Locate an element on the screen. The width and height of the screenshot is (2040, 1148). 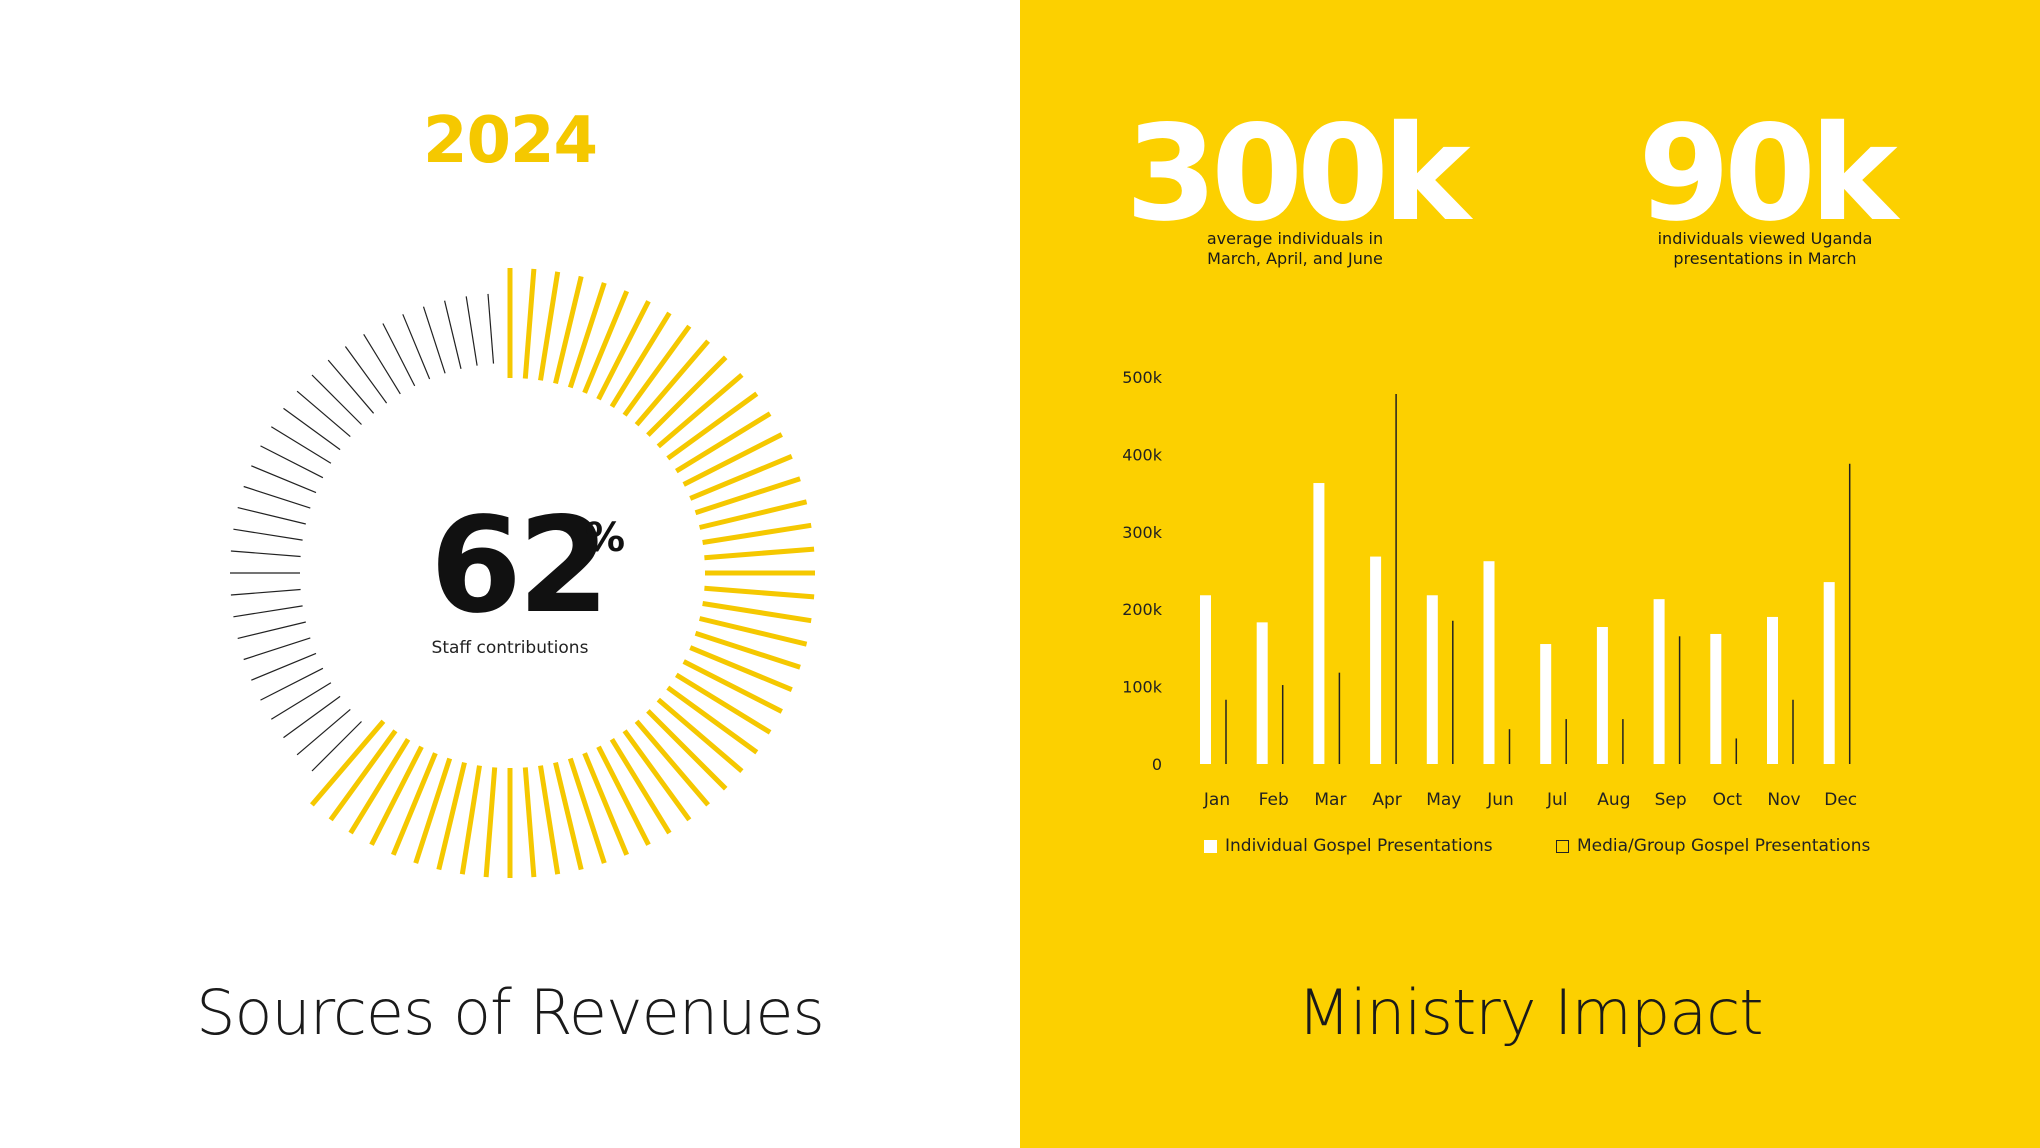
legend-media-label: Media/Group Gospel Presentations is located at coordinates (1724, 846).